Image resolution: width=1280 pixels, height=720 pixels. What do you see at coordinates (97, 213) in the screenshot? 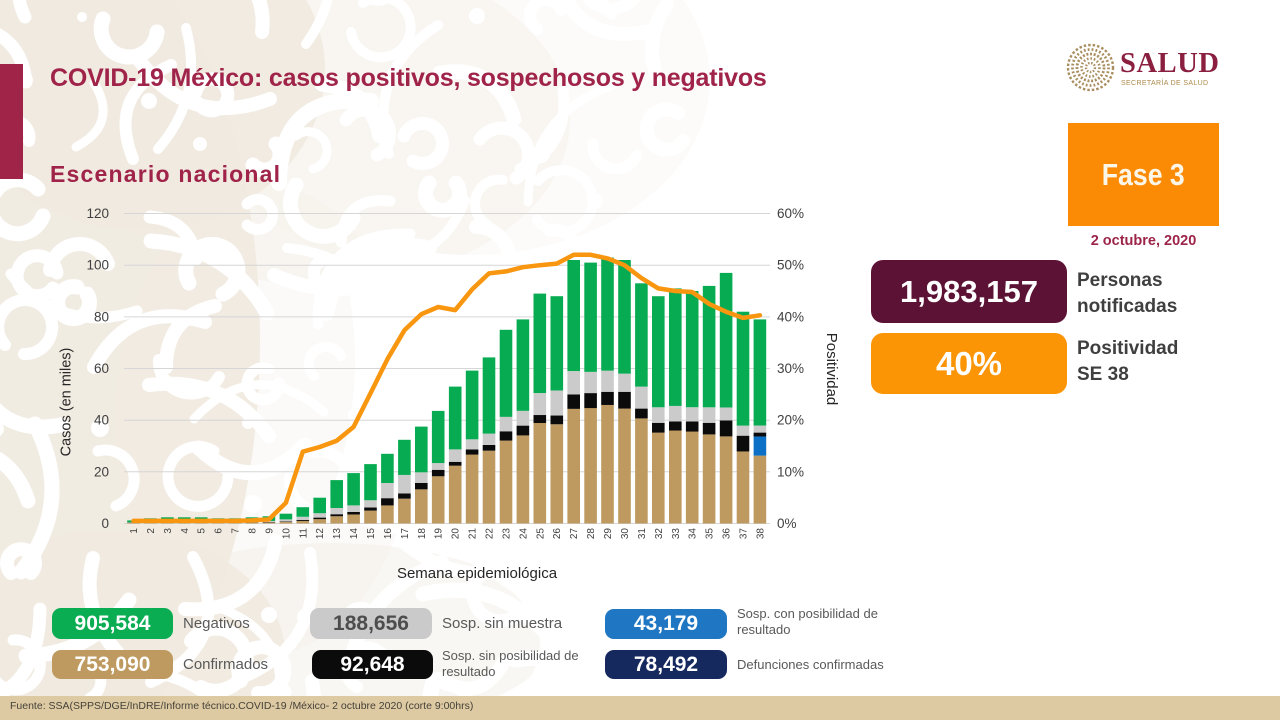
I see `svg-text: 120` at bounding box center [97, 213].